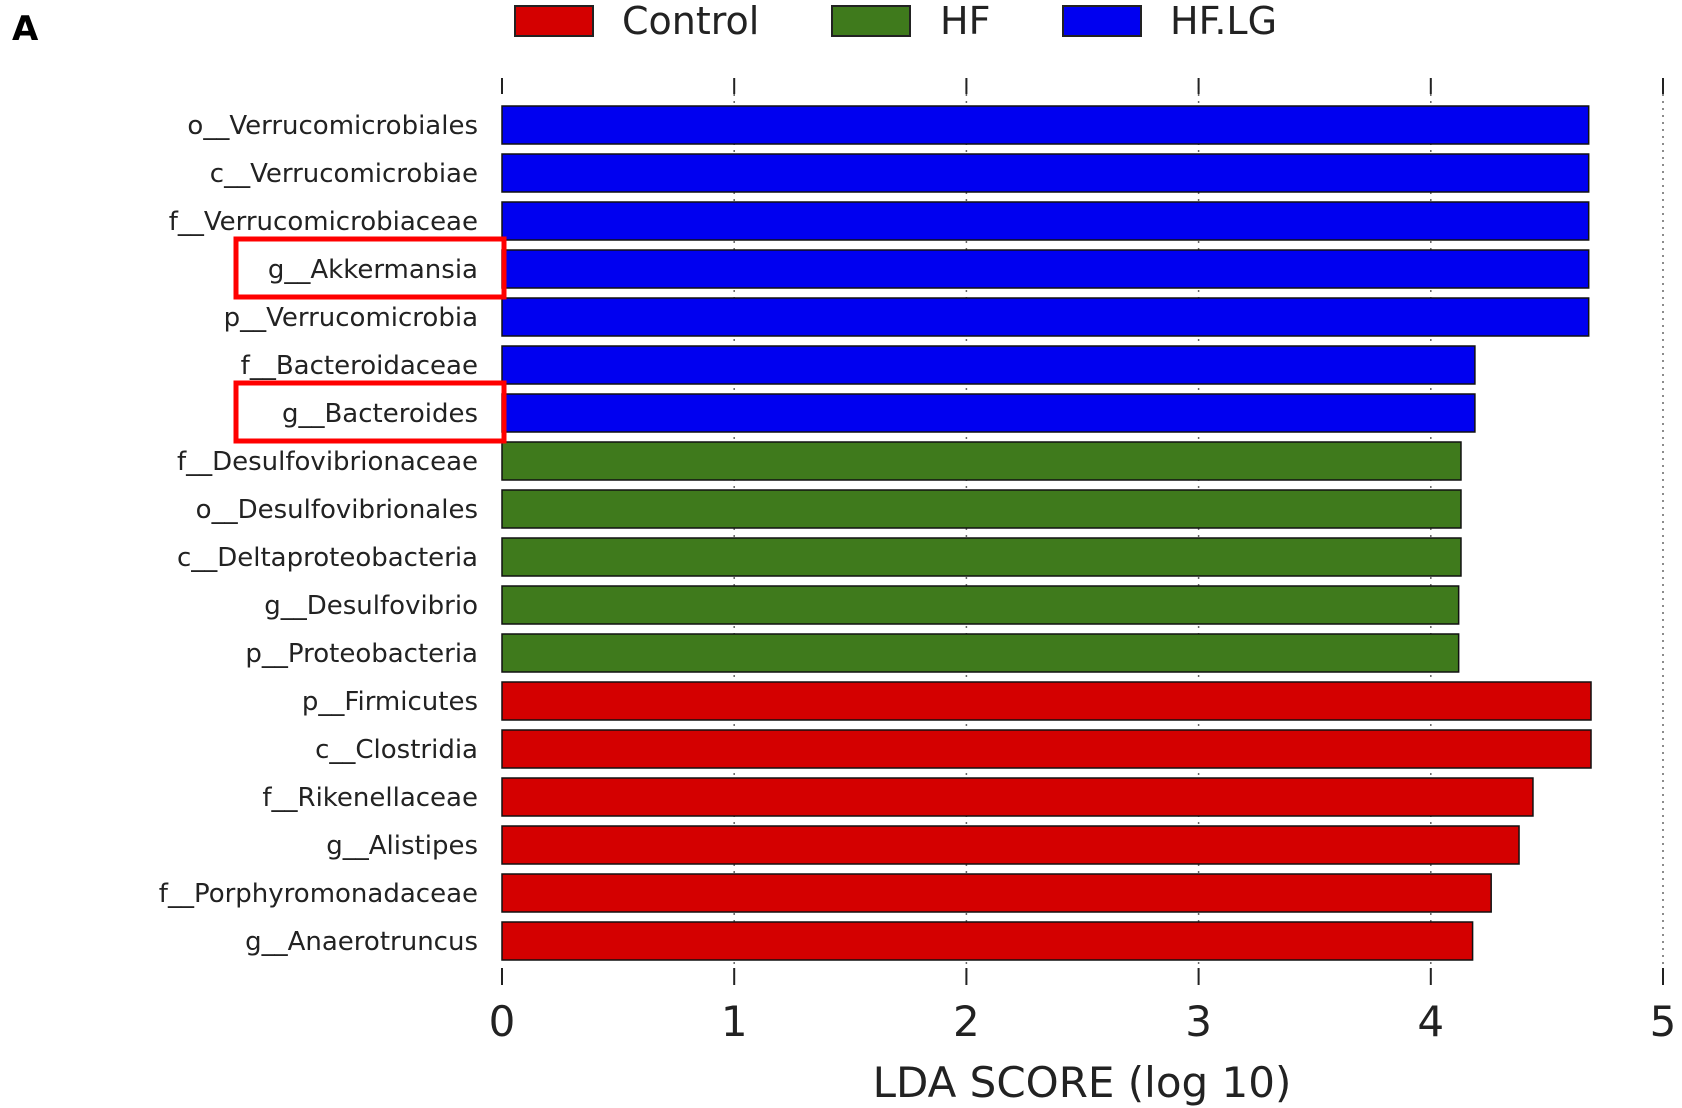 The width and height of the screenshot is (1682, 1108). I want to click on category-label: g__Alistipes, so click(402, 846).